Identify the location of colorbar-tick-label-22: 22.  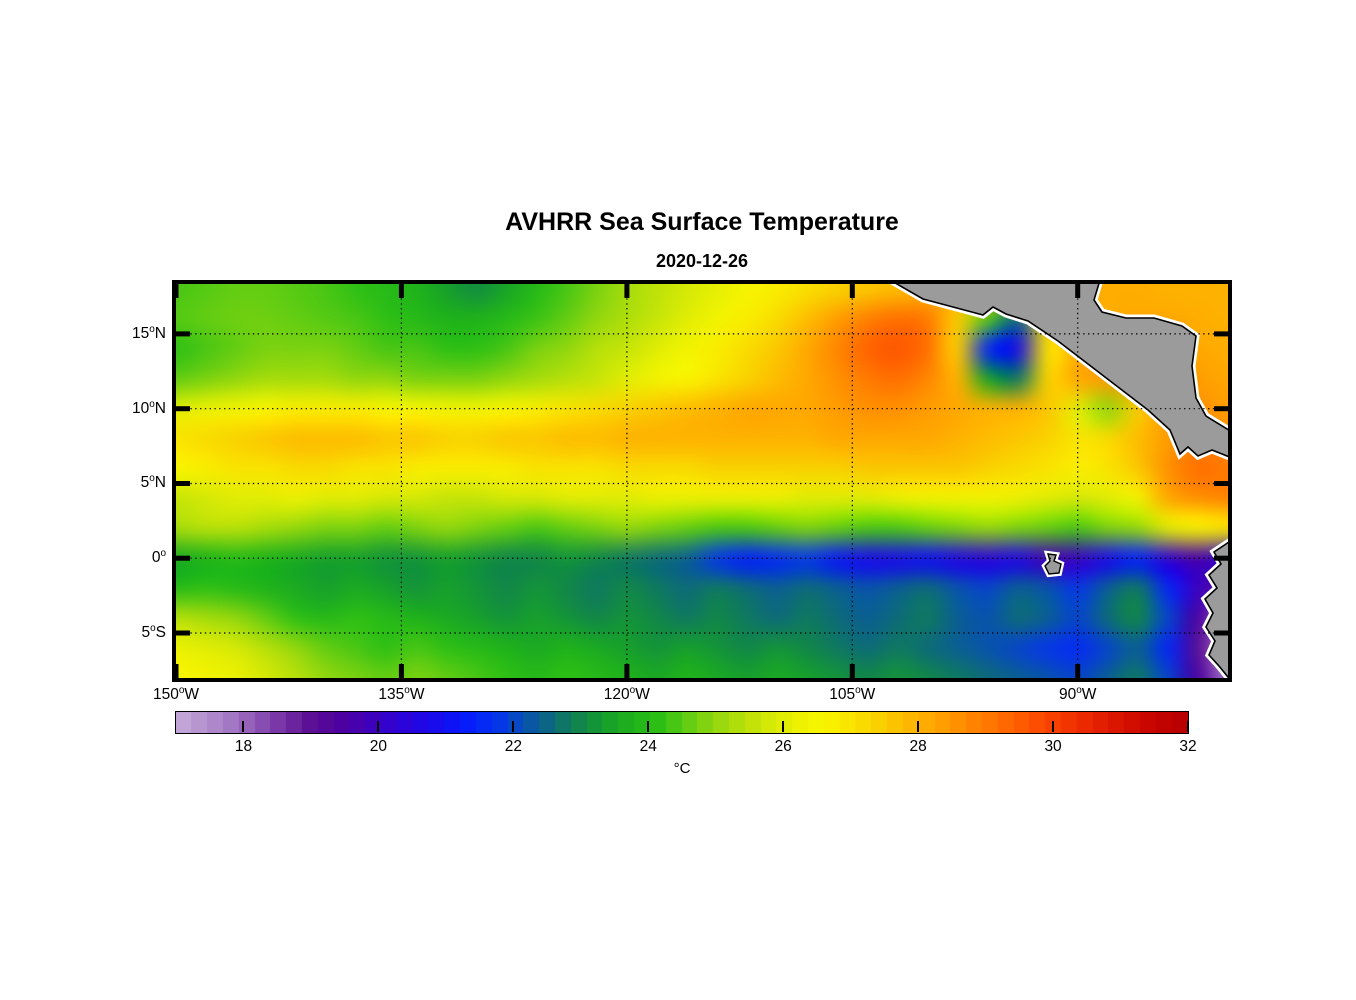
(513, 746).